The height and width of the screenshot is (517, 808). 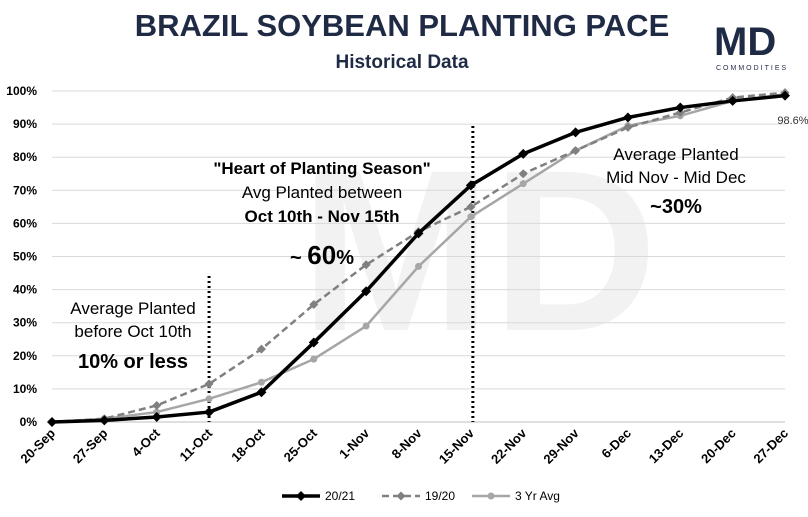 What do you see at coordinates (25, 323) in the screenshot?
I see `y-tick-label: 30%` at bounding box center [25, 323].